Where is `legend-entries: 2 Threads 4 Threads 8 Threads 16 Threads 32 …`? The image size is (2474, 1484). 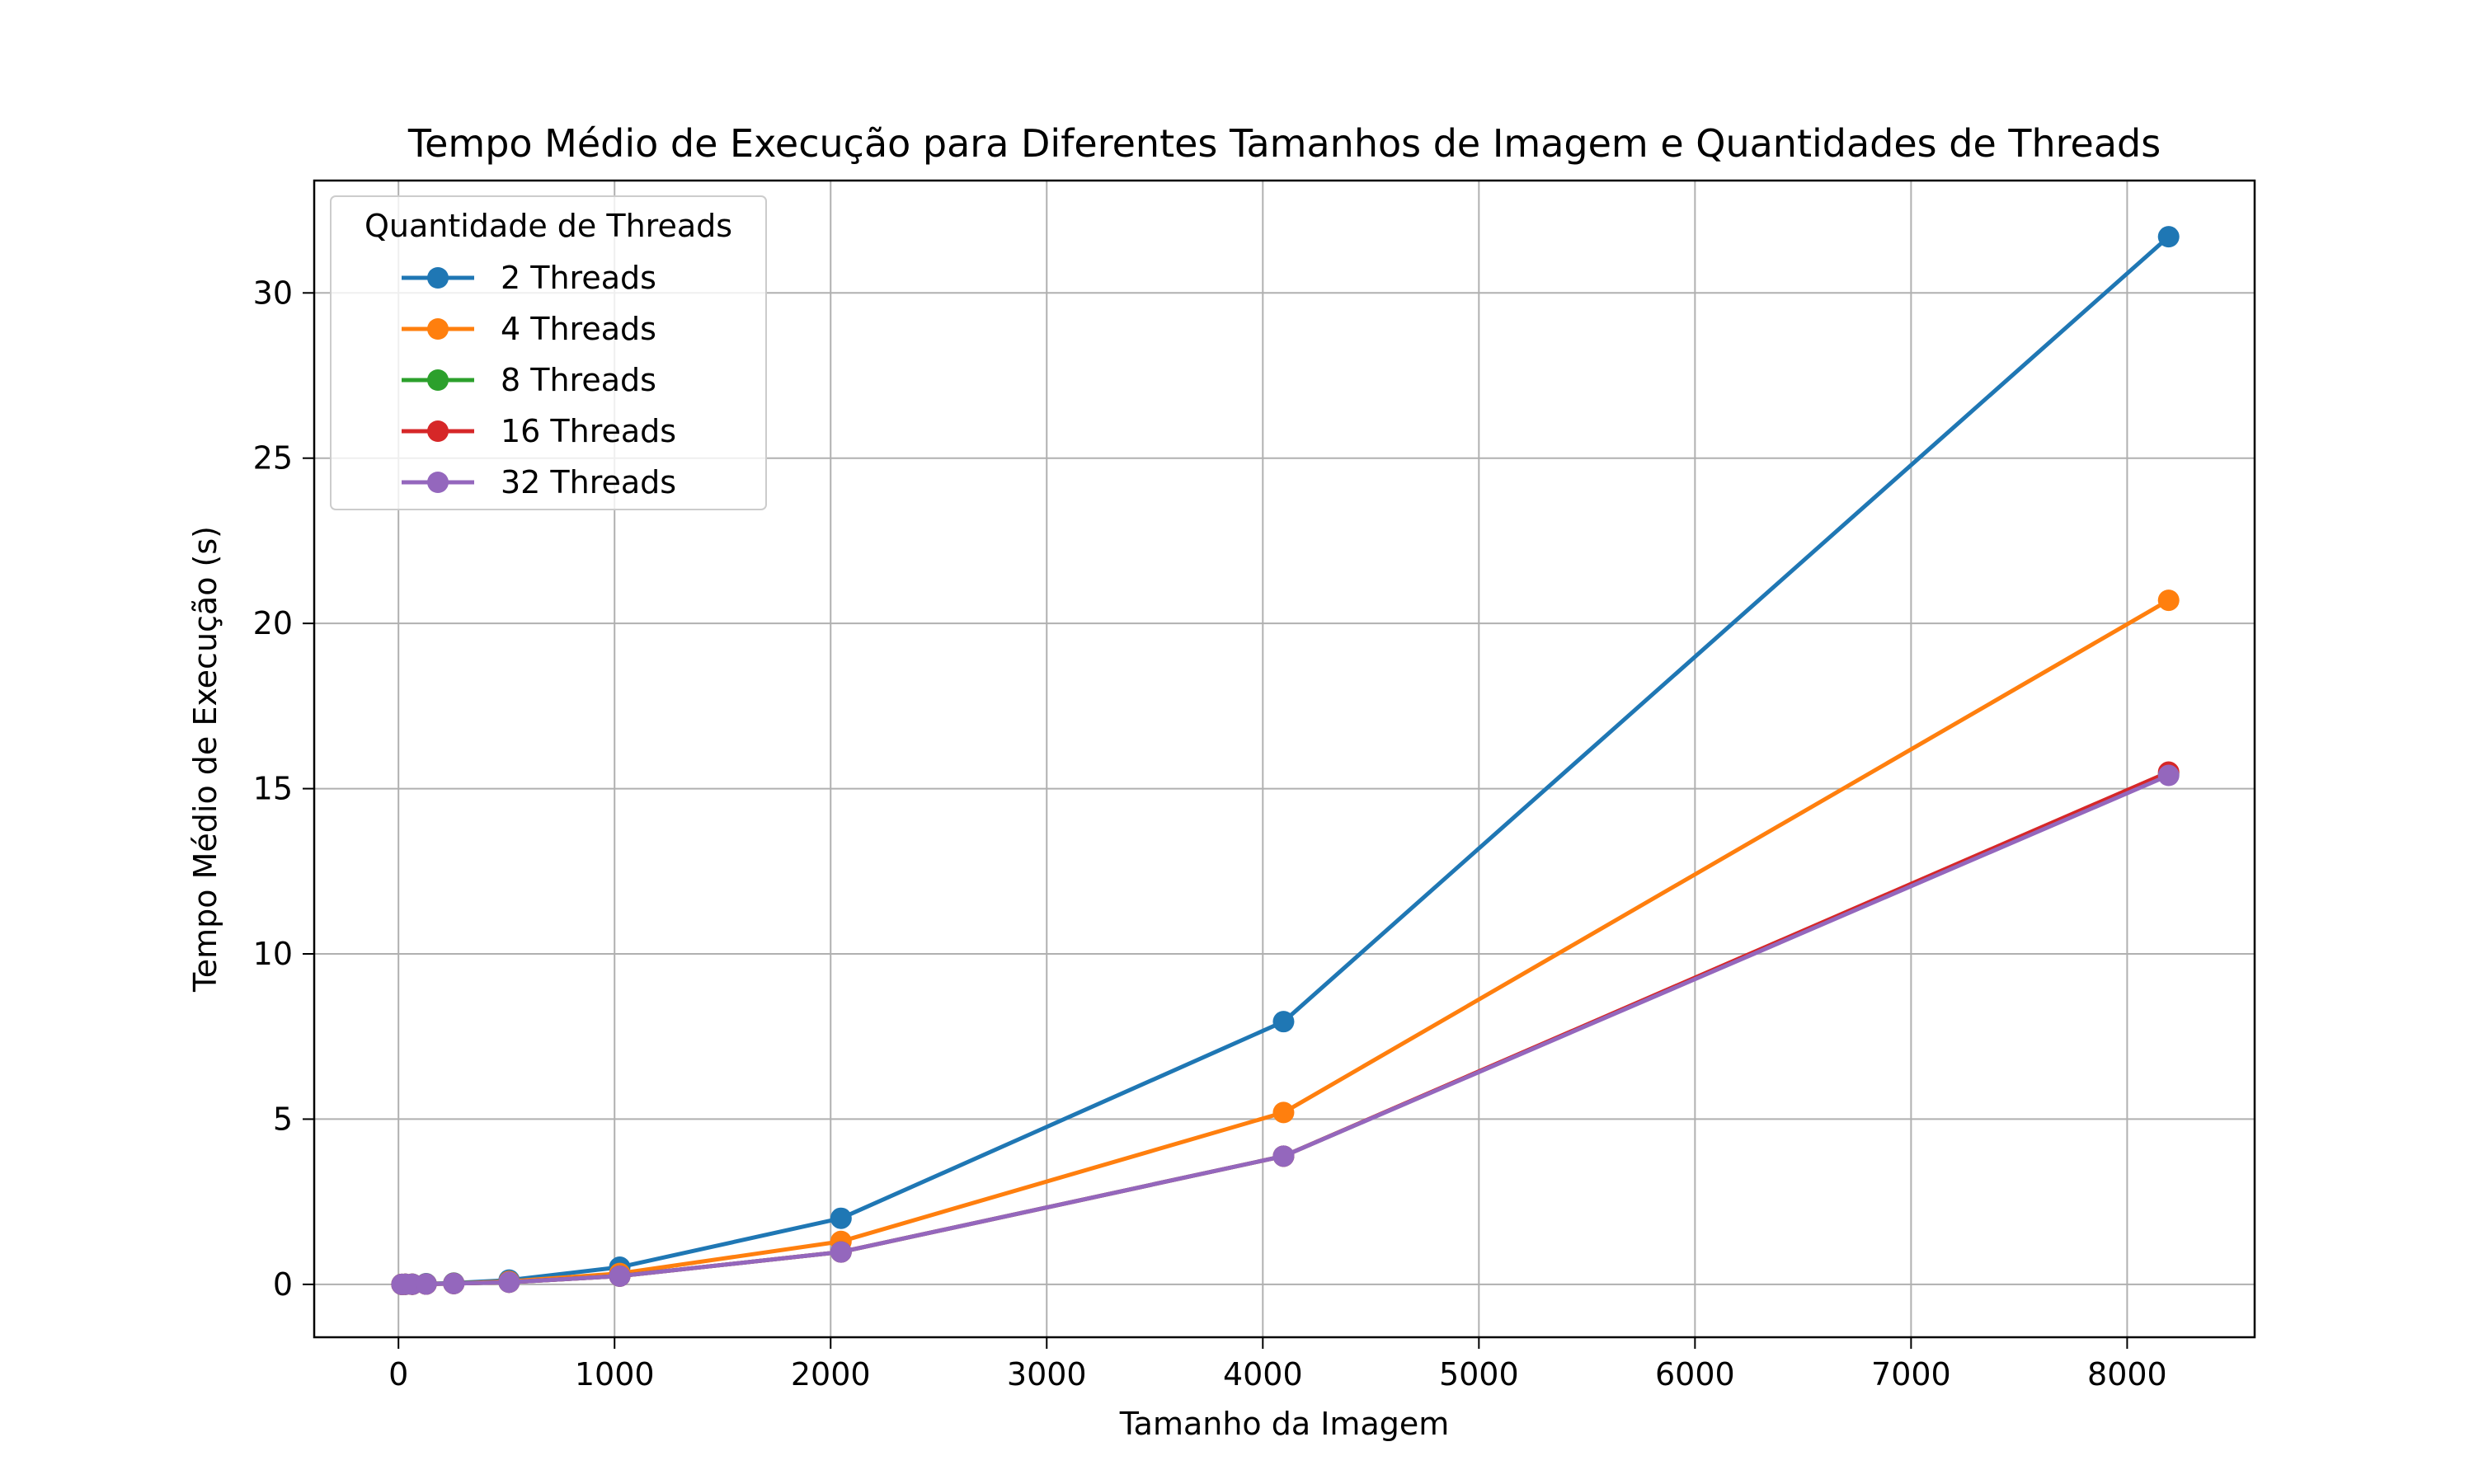
legend-entries: 2 Threads 4 Threads 8 Threads 16 Threads 32 … is located at coordinates (539, 380).